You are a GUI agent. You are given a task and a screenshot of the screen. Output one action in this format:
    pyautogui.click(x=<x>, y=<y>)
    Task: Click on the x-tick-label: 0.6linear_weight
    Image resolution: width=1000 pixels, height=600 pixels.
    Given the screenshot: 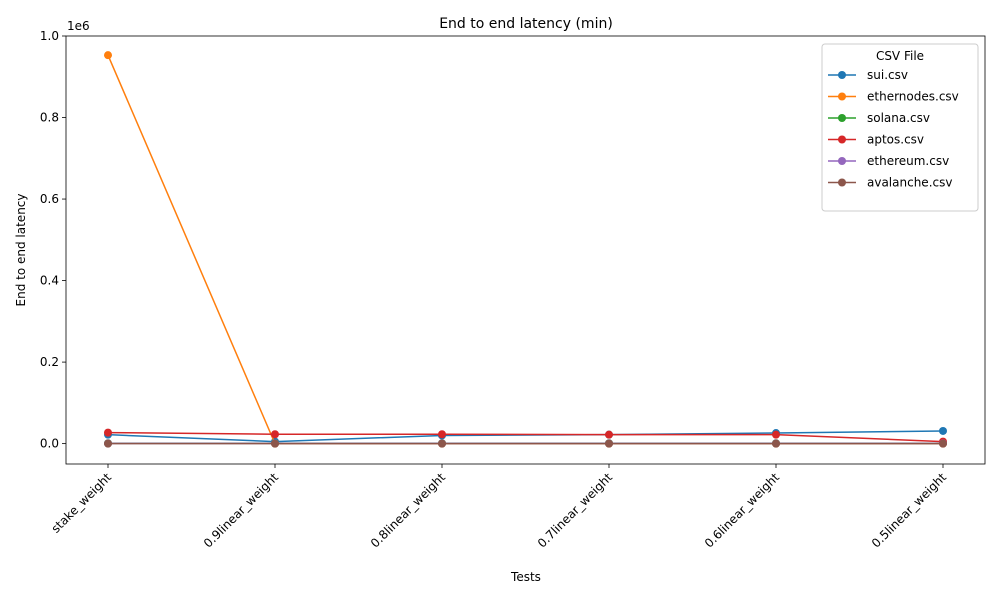 What is the action you would take?
    pyautogui.click(x=742, y=510)
    